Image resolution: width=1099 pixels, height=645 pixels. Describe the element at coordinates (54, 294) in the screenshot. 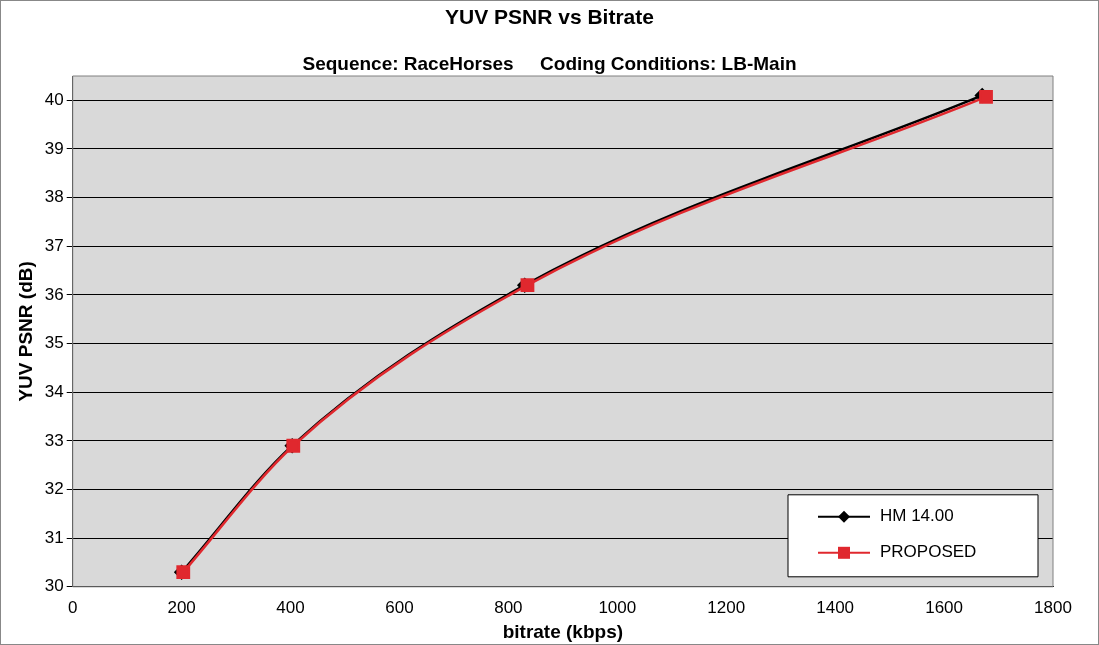

I see `y-tick-label: 36` at that location.